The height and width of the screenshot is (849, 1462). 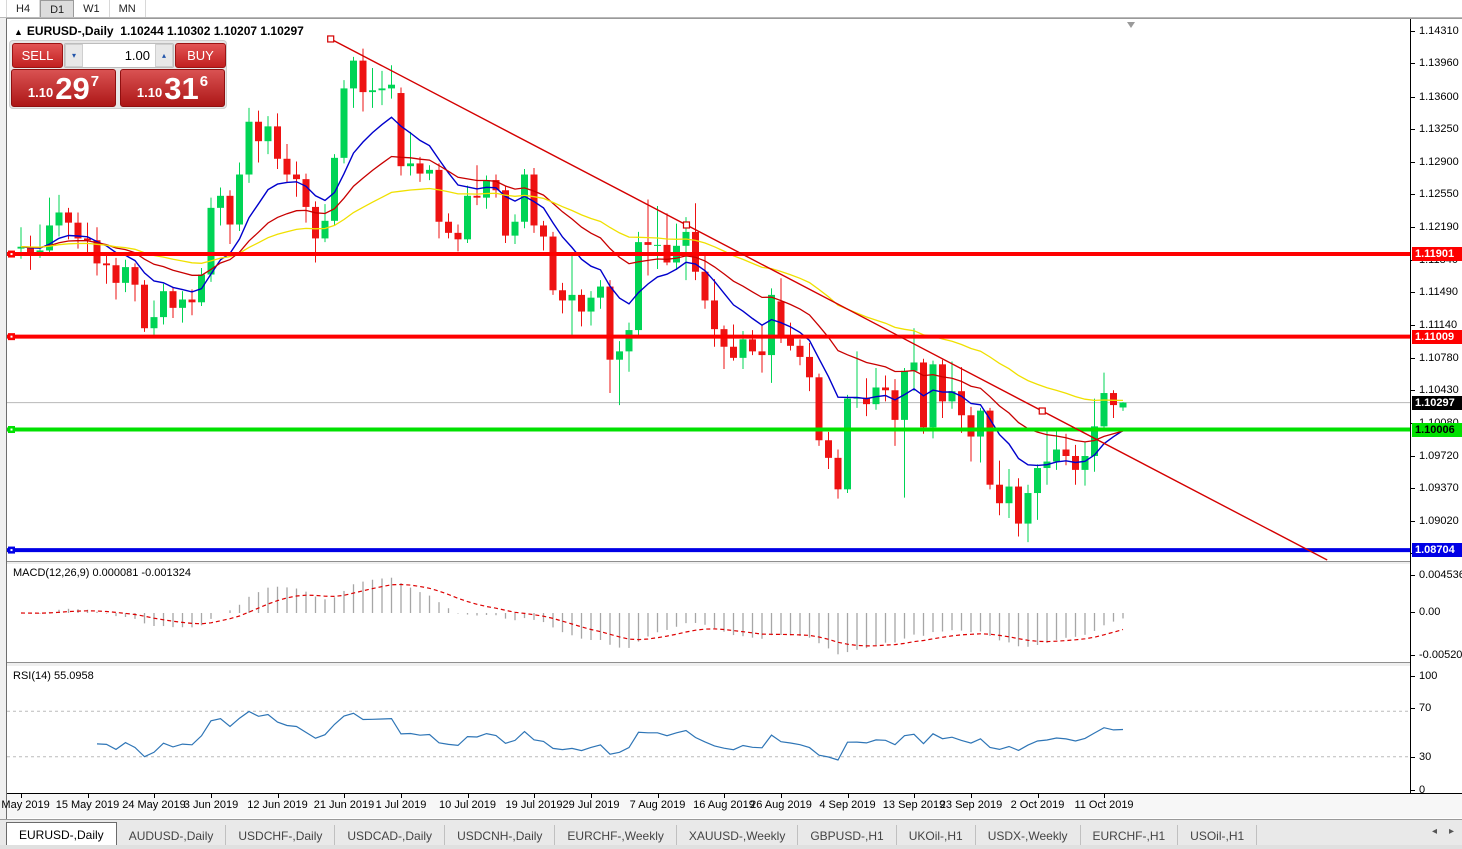 What do you see at coordinates (154, 805) in the screenshot?
I see `date-label: 24 May 2019` at bounding box center [154, 805].